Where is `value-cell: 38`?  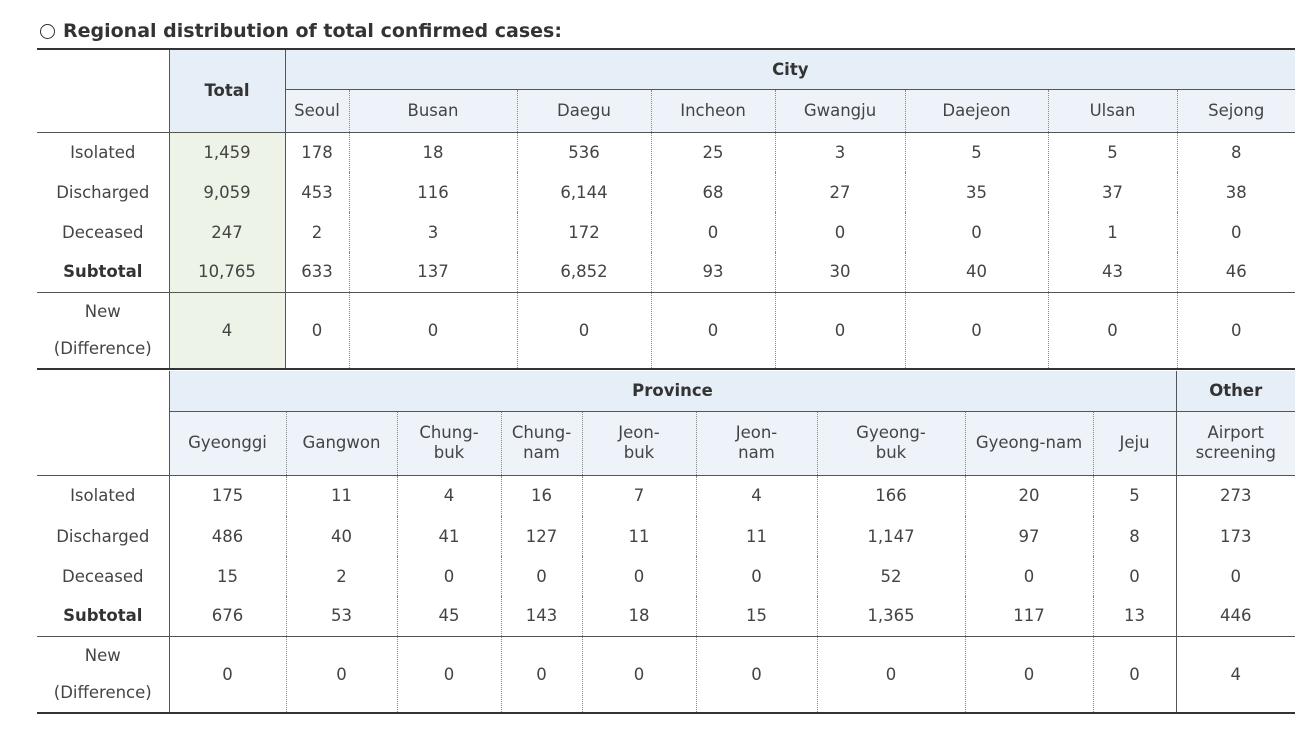
value-cell: 38 is located at coordinates (1236, 192).